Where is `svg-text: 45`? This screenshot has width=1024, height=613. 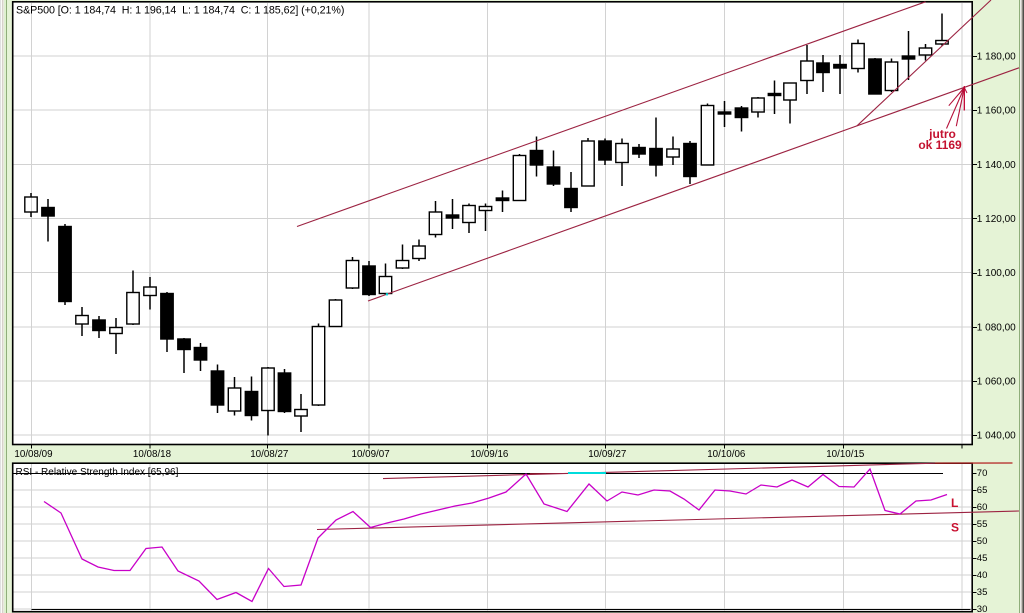
svg-text: 45 is located at coordinates (982, 558).